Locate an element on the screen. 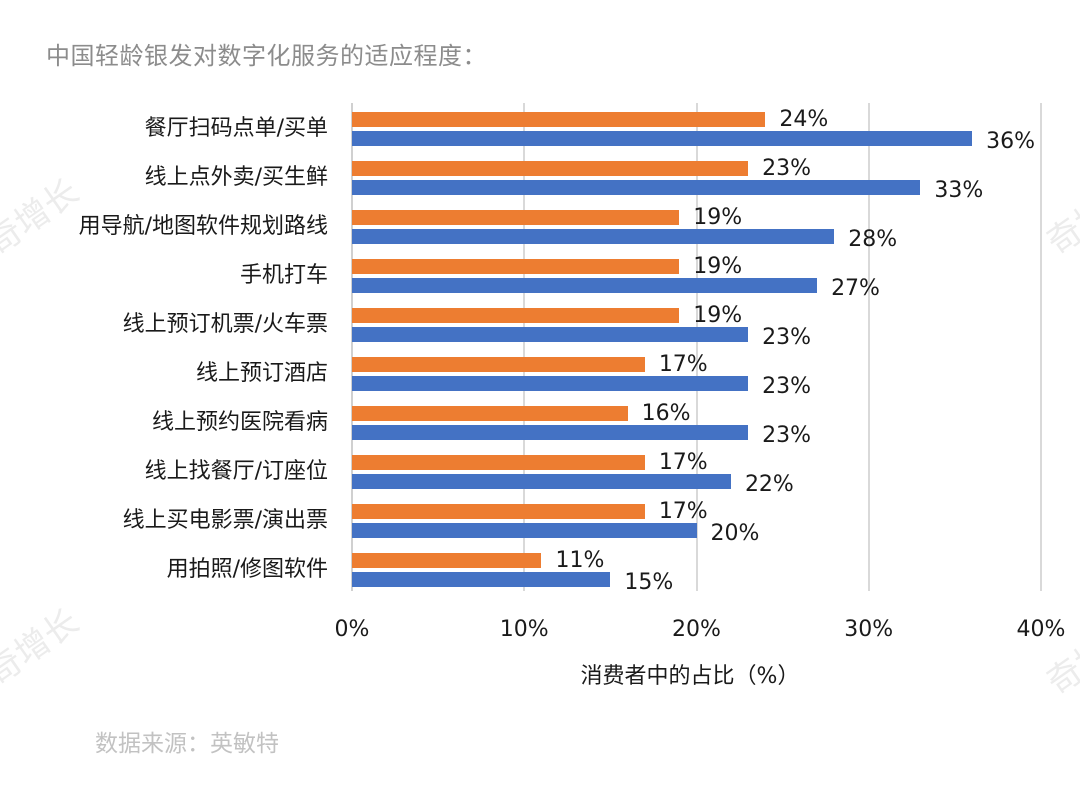 The height and width of the screenshot is (785, 1080). data-label: 28% is located at coordinates (873, 239).